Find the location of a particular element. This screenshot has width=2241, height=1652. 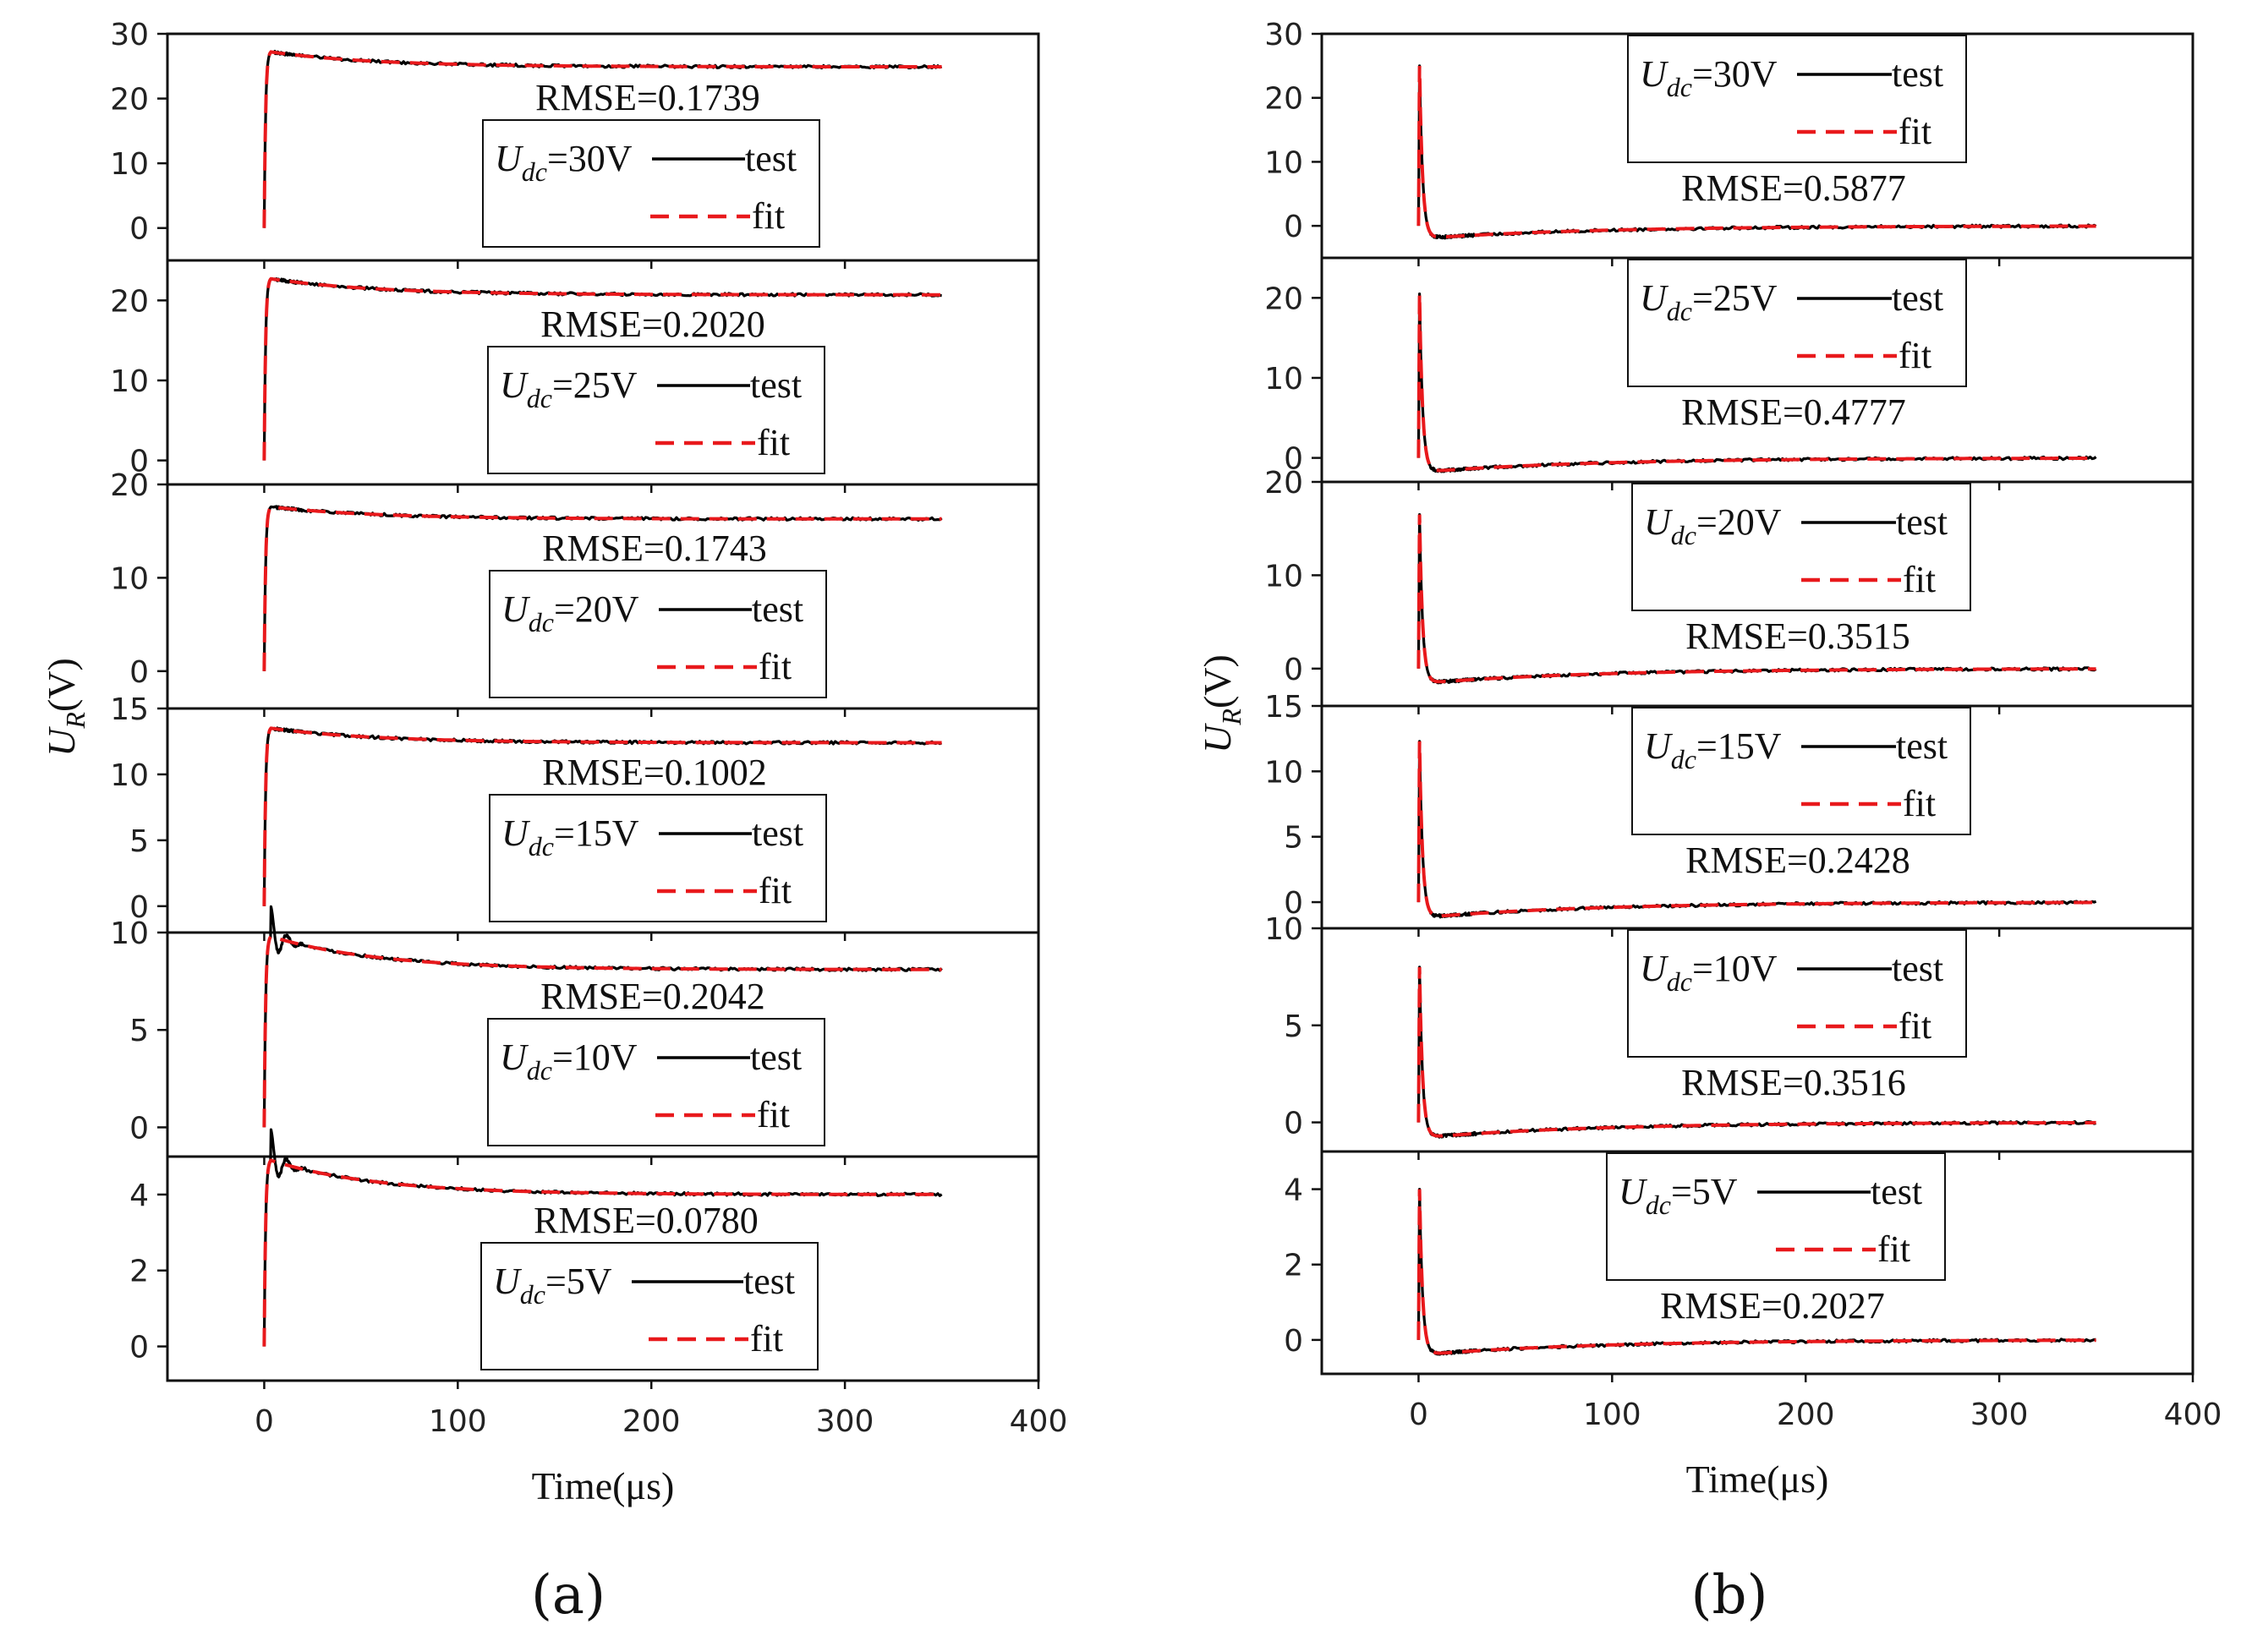

rmse-label: RMSE=0.3515 is located at coordinates (1797, 636).